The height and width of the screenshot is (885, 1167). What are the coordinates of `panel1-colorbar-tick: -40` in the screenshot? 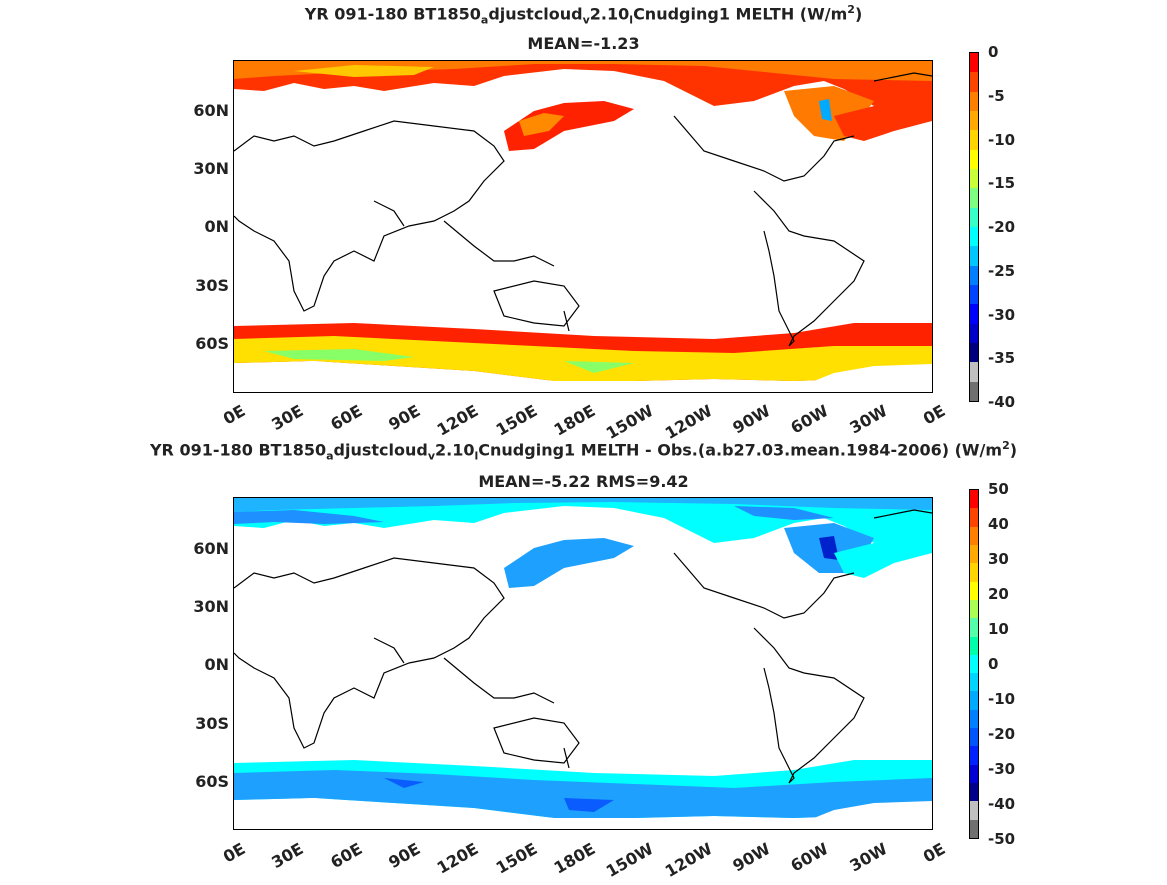 It's located at (1002, 402).